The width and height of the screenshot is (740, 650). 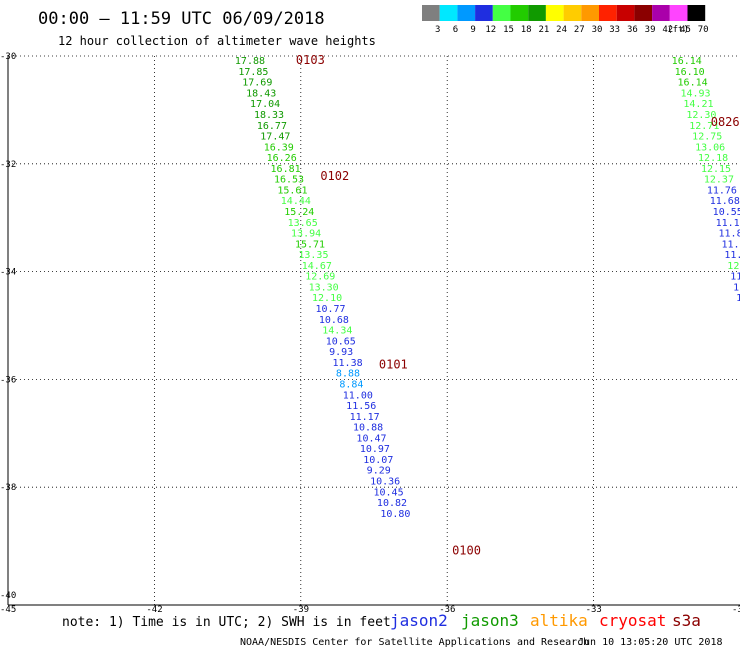 What do you see at coordinates (348, 374) in the screenshot?
I see `wave-height-value: 8.88` at bounding box center [348, 374].